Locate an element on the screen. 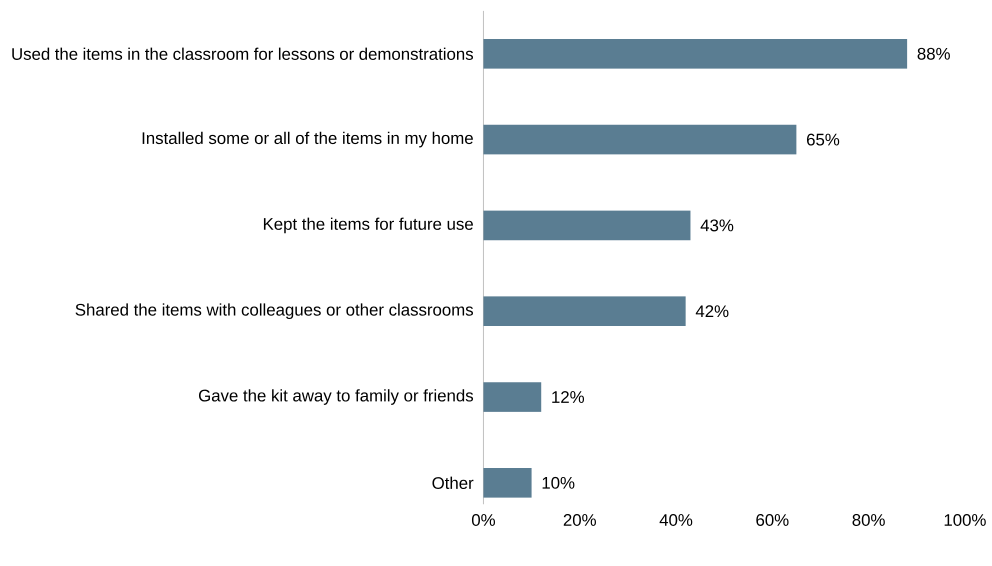  y-tick-label: Installed some or all of the items in my home is located at coordinates (307, 140).